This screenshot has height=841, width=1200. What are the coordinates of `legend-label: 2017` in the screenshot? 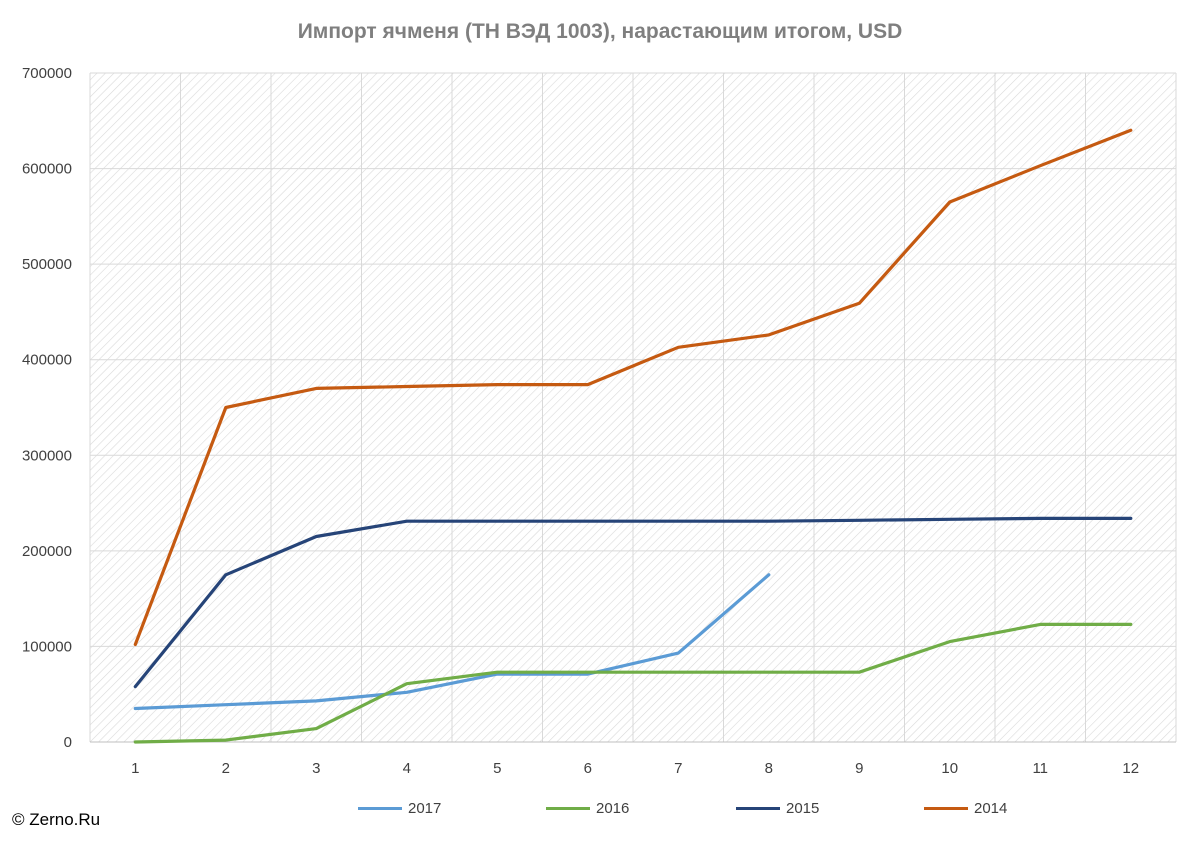 It's located at (425, 808).